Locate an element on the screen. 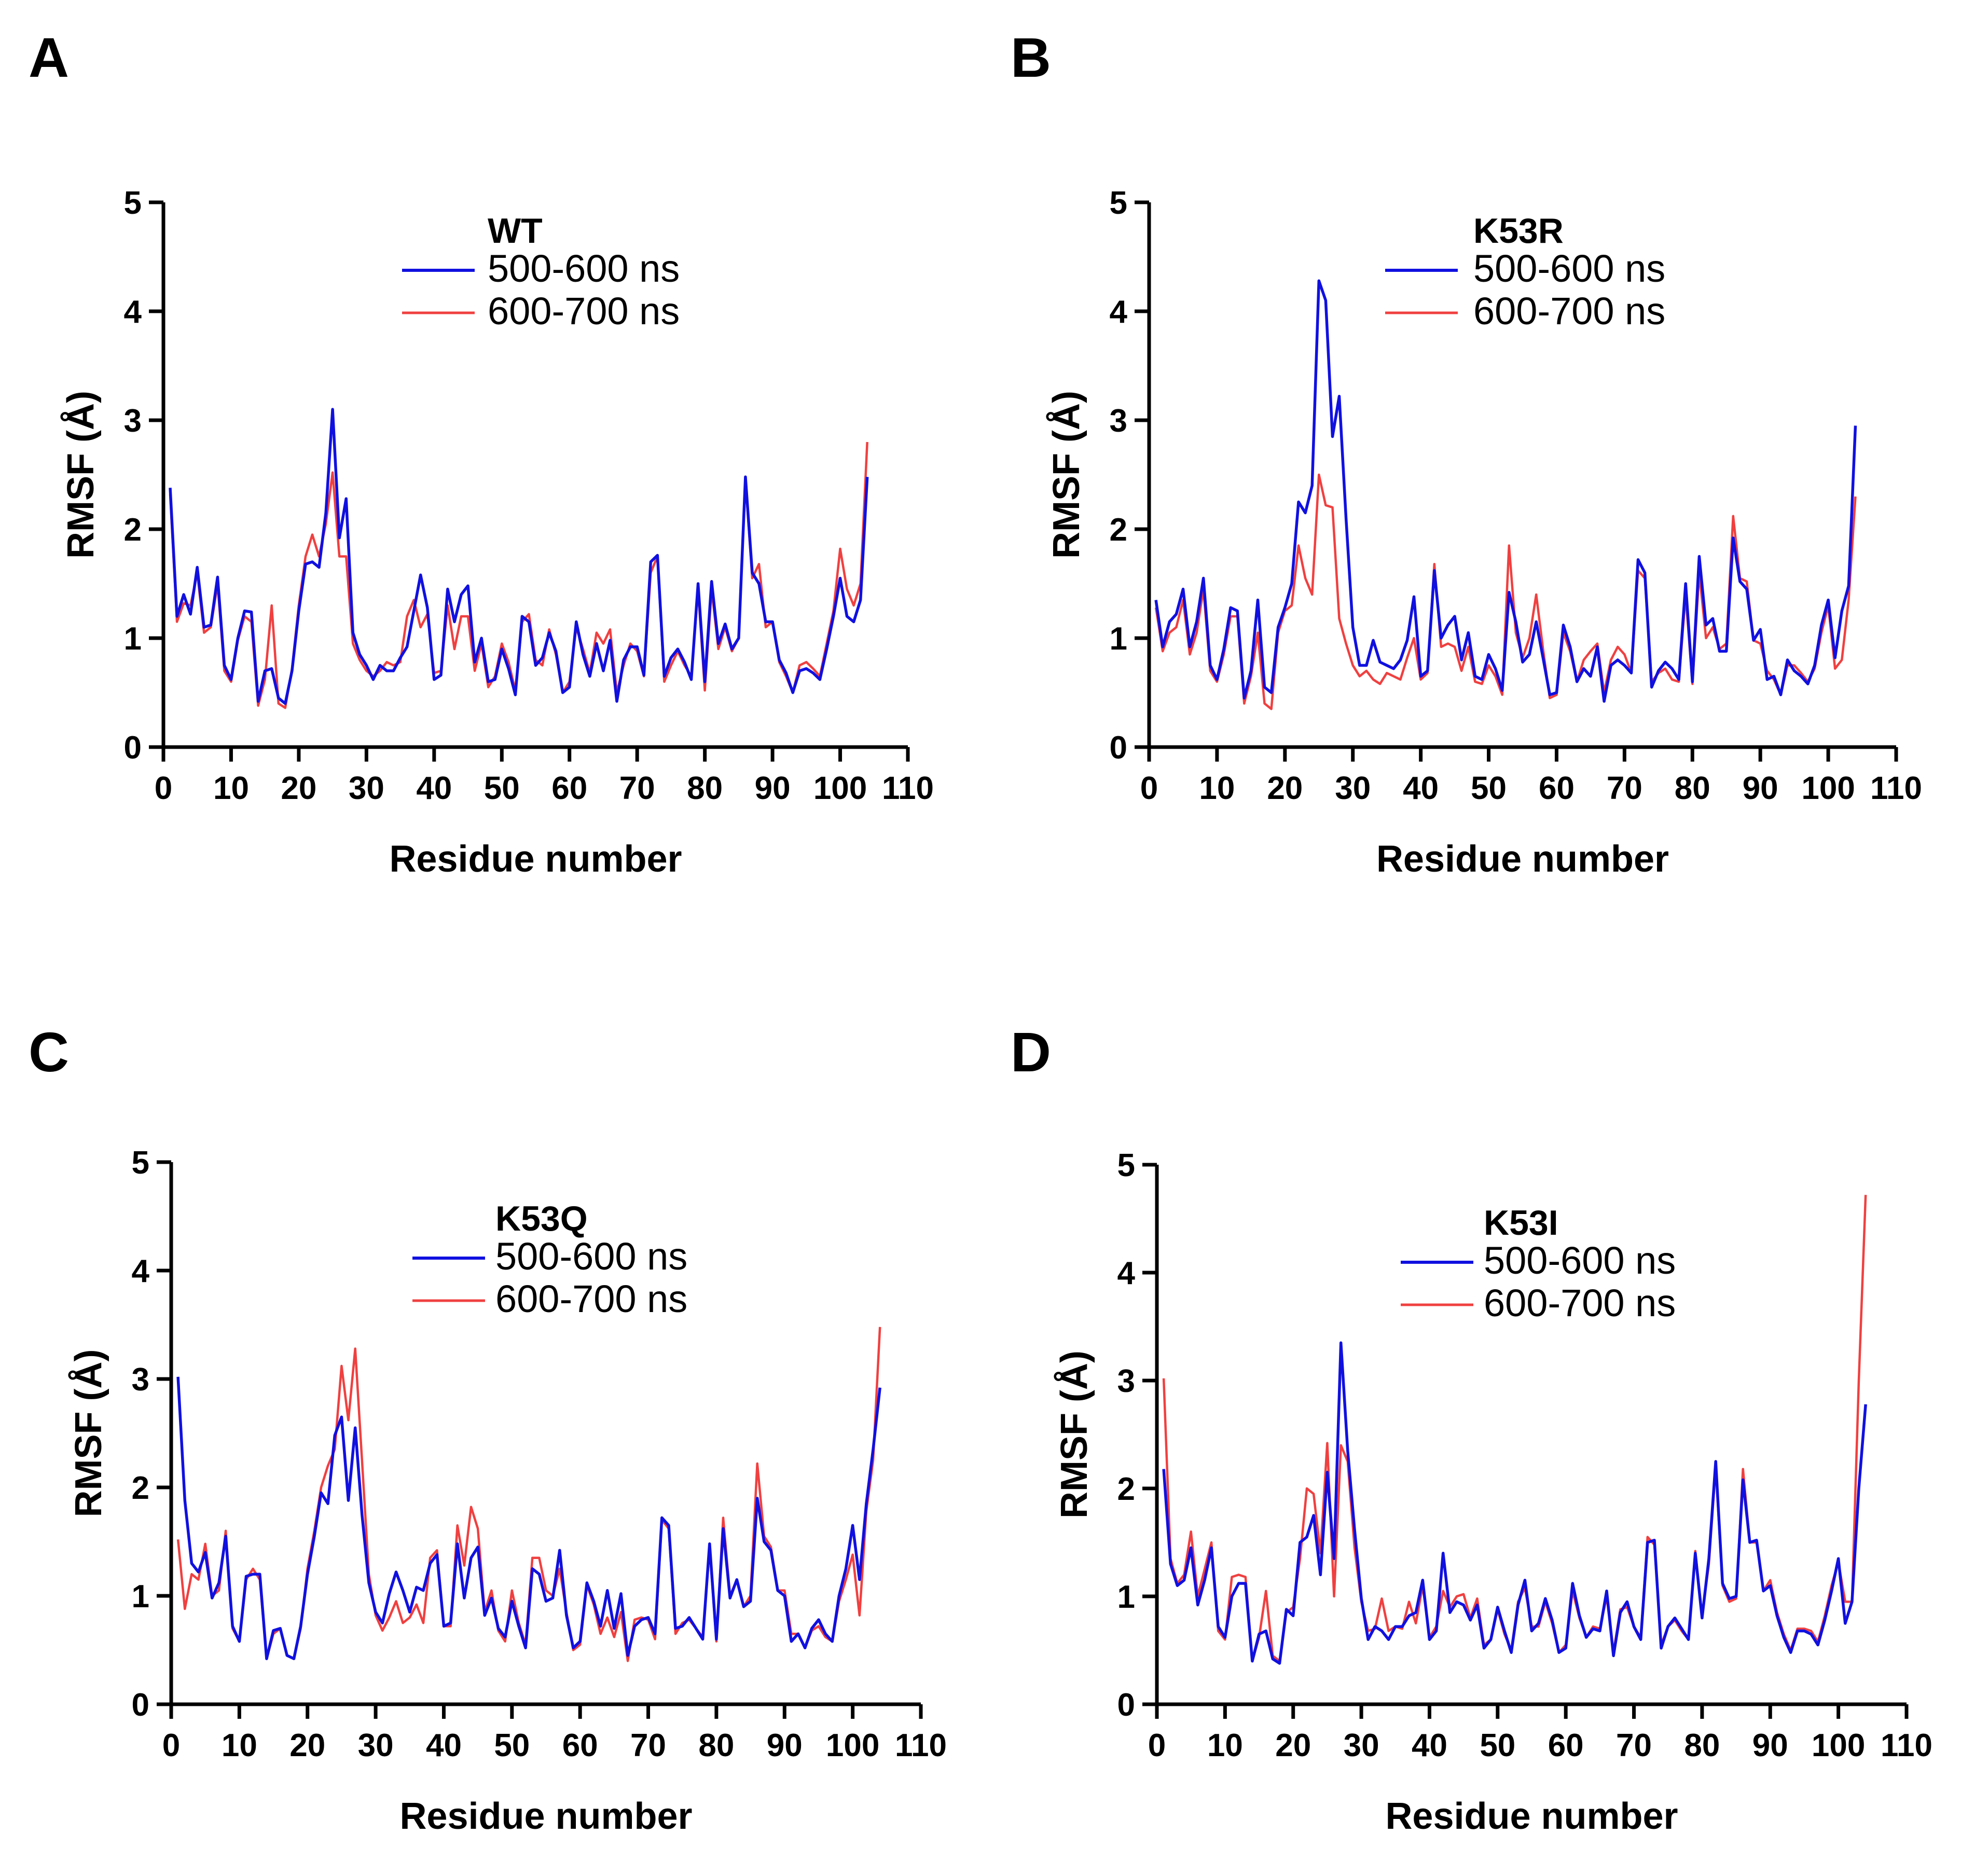 Image resolution: width=1961 pixels, height=1876 pixels. panel-letter: D is located at coordinates (1031, 1051).